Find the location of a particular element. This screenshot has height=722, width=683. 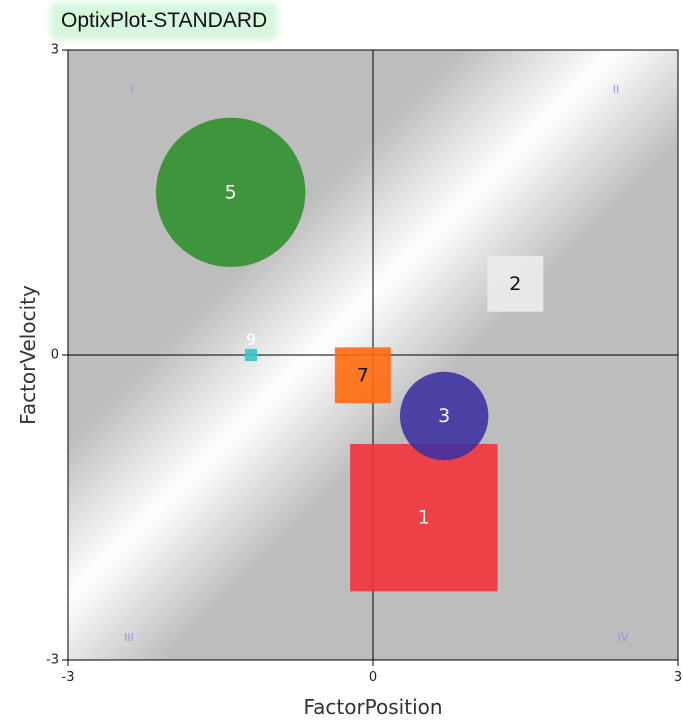

point-2: 2 is located at coordinates (515, 283).